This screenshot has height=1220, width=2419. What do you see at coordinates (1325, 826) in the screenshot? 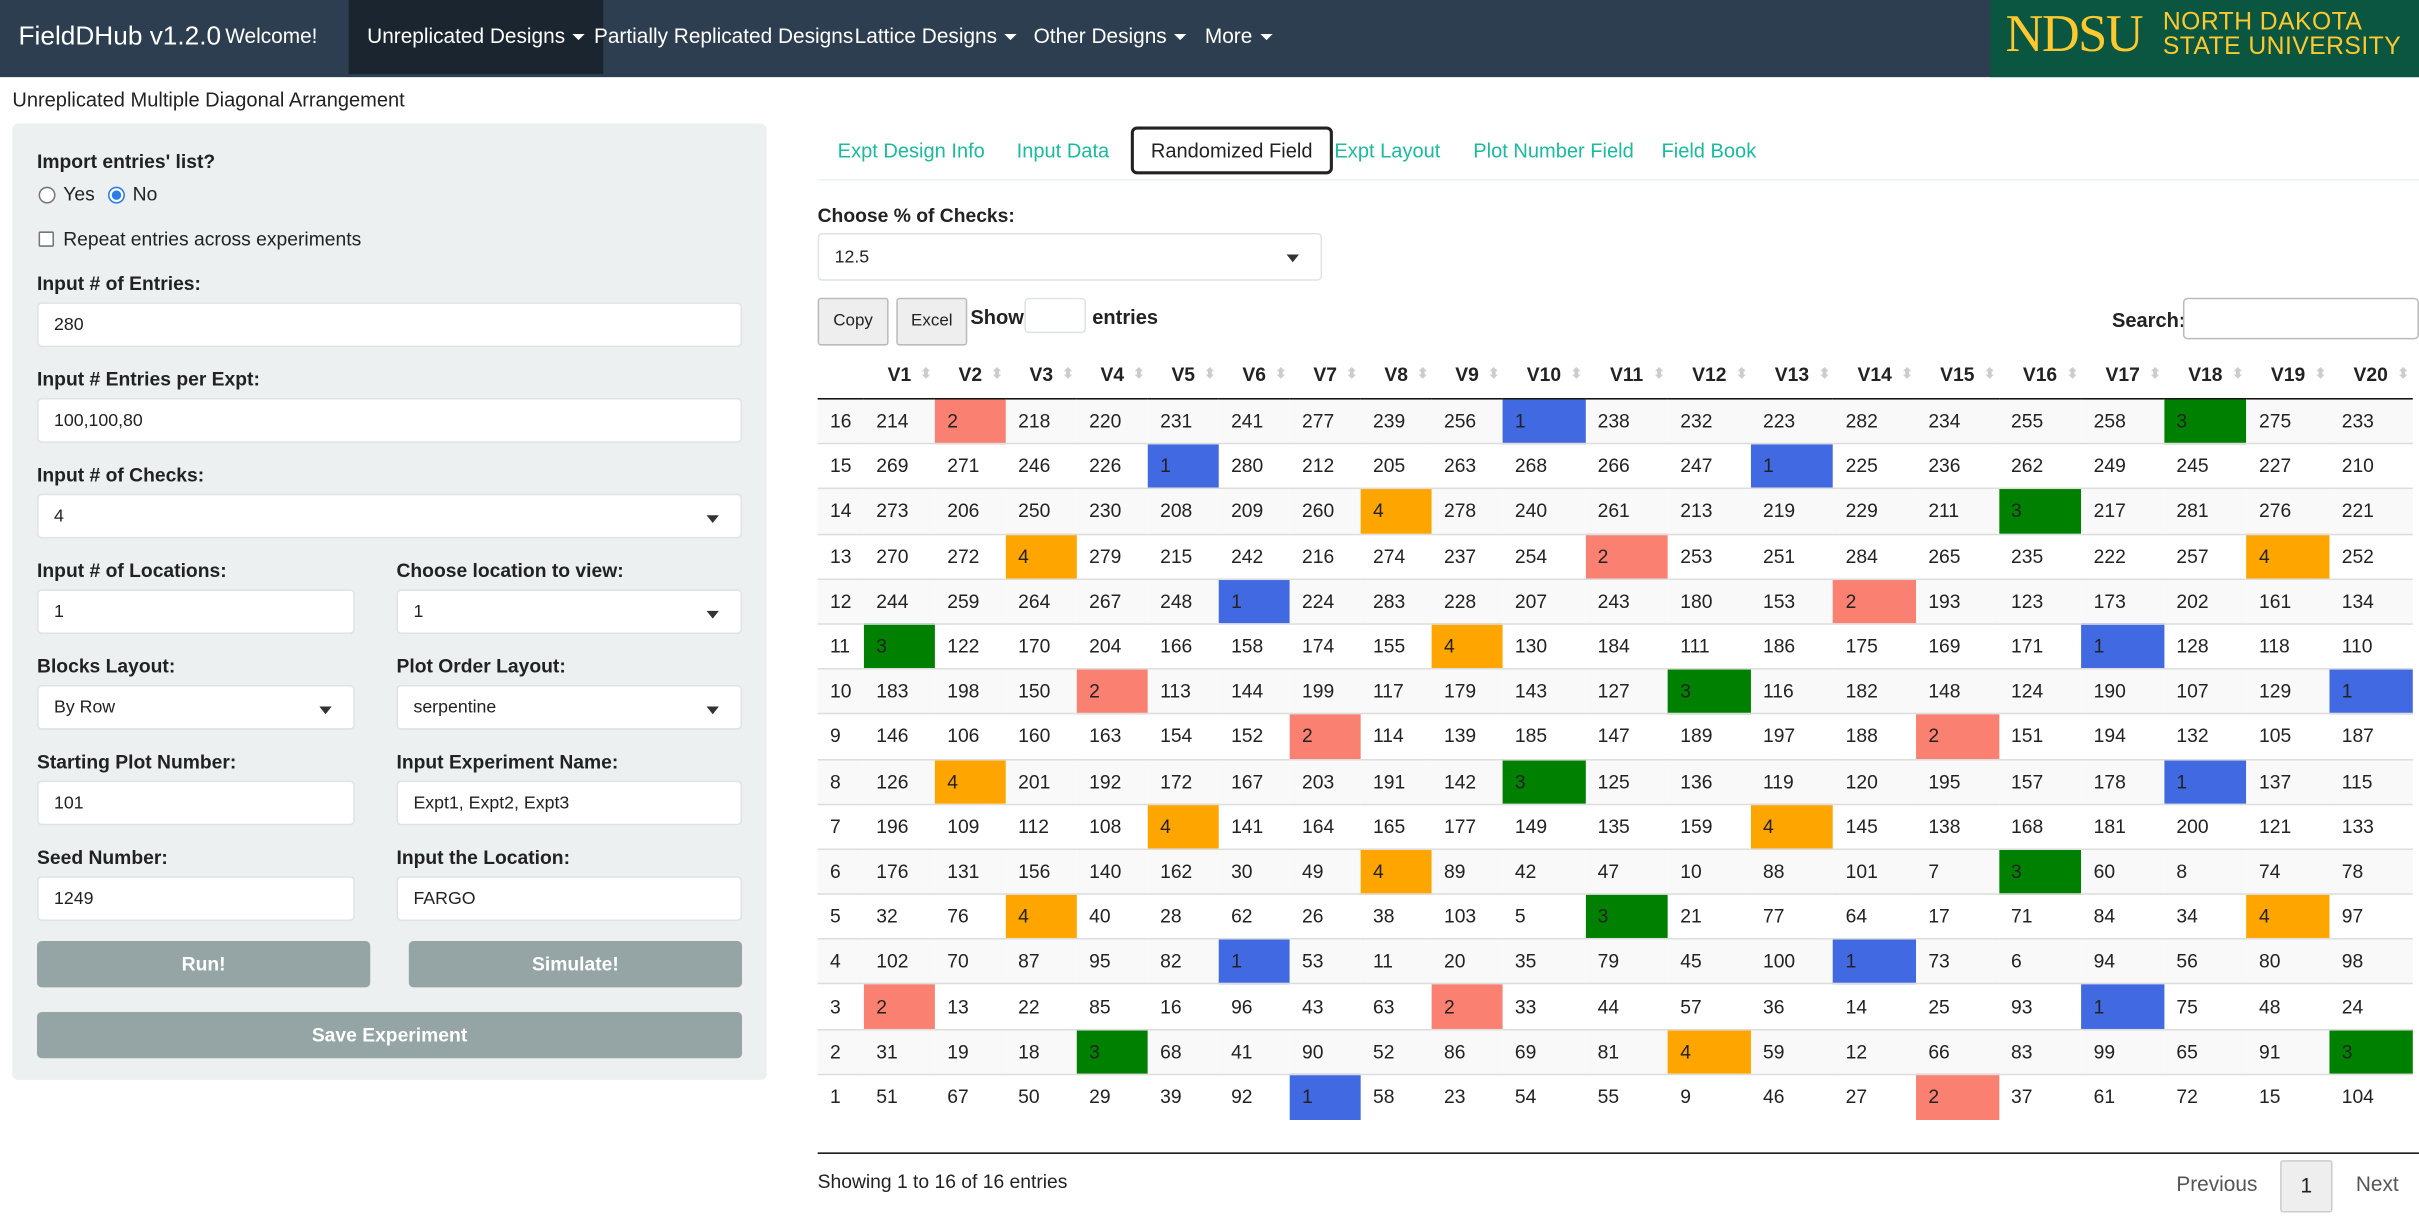
I see `plot-cell: 164` at bounding box center [1325, 826].